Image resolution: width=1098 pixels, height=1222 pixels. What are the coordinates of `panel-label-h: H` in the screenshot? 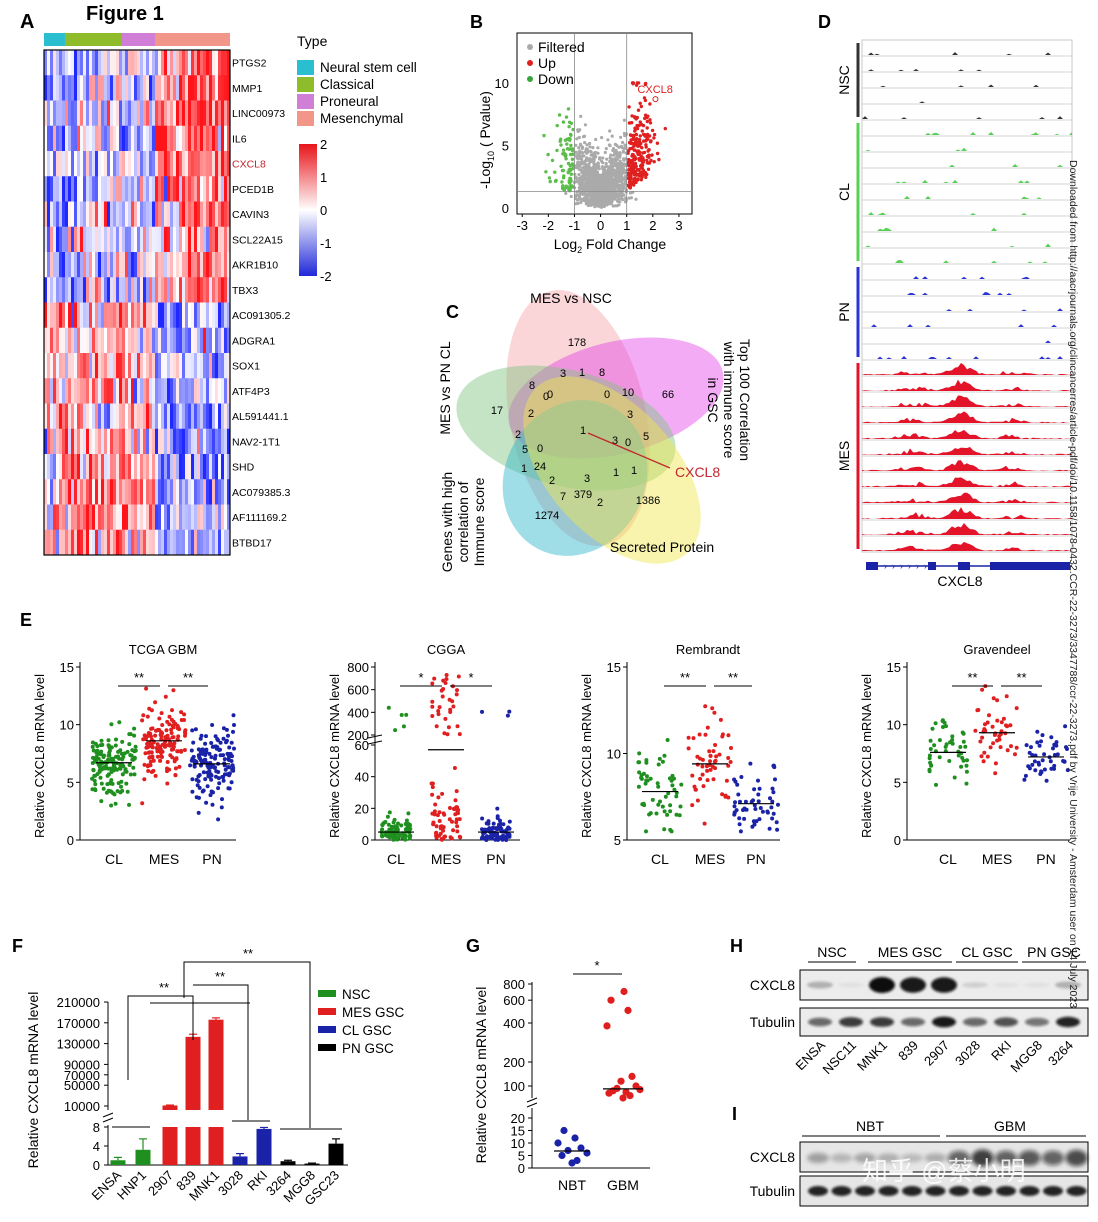 It's located at (736, 946).